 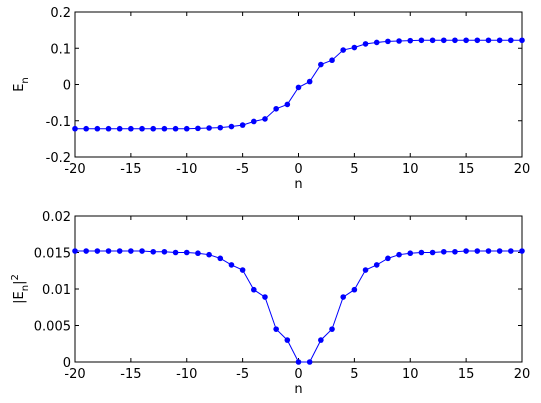 What do you see at coordinates (52, 254) in the screenshot?
I see `y-tick-label: 0.015` at bounding box center [52, 254].